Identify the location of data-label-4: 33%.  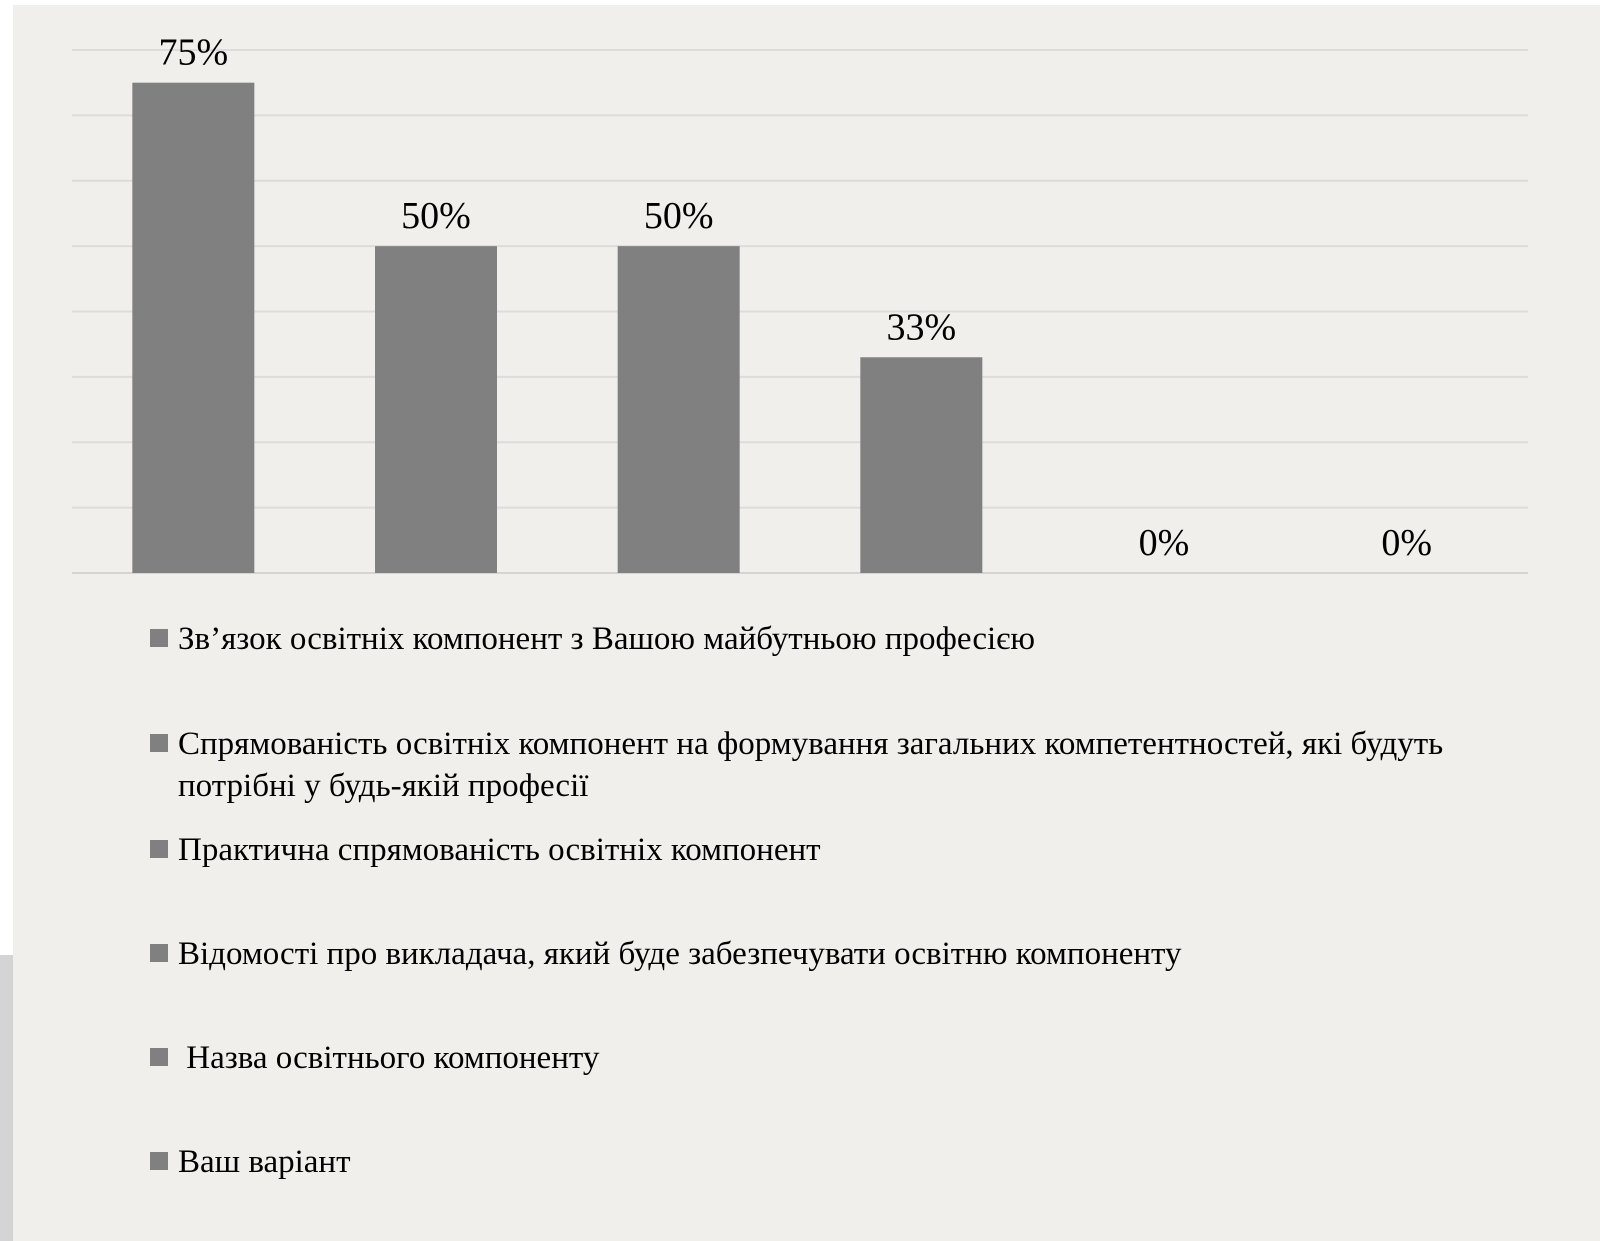
(922, 327).